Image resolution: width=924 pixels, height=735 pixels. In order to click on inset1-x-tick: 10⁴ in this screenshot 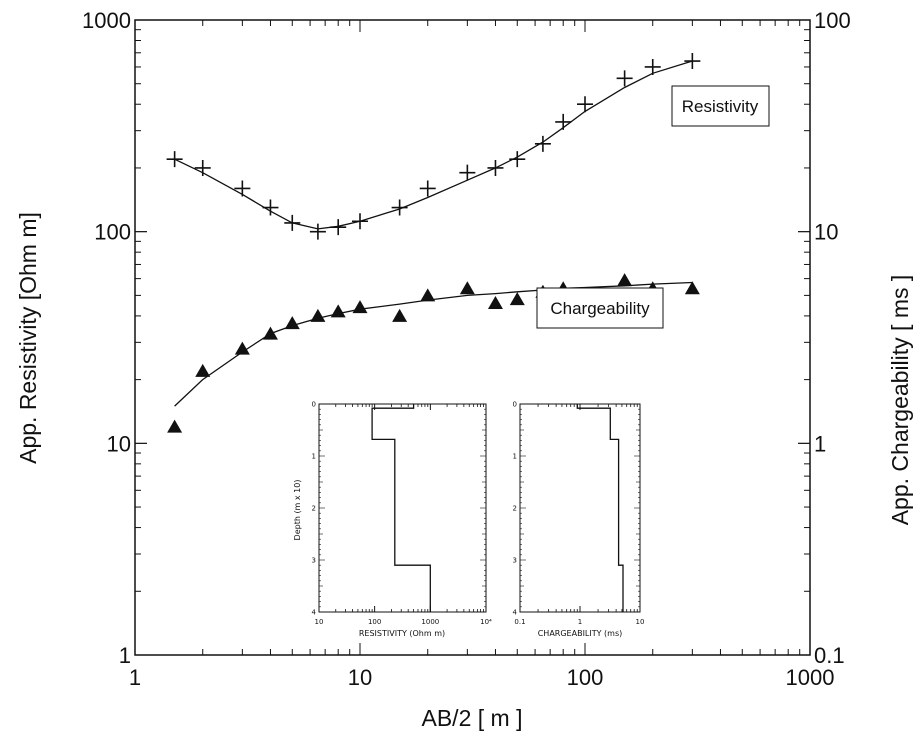, I will do `click(486, 622)`.